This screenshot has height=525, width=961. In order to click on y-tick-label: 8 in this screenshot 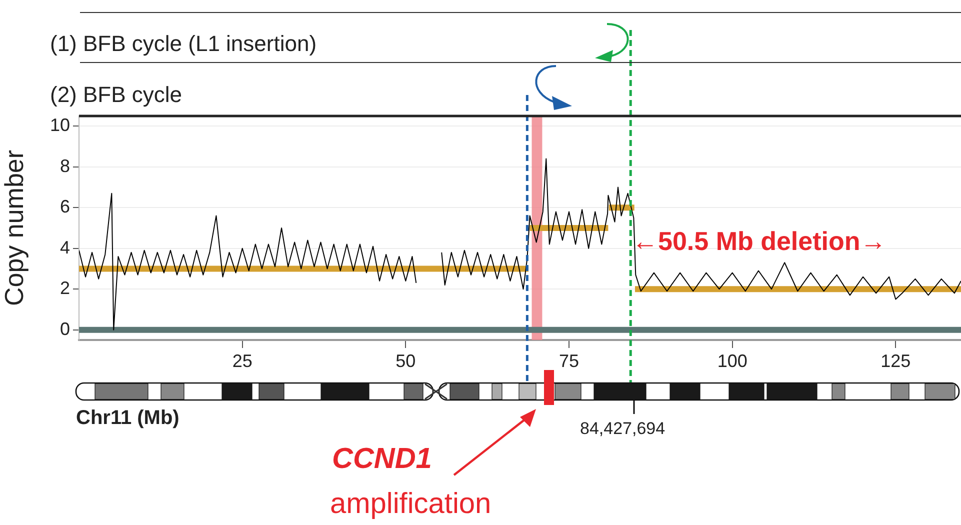, I will do `click(65, 166)`.